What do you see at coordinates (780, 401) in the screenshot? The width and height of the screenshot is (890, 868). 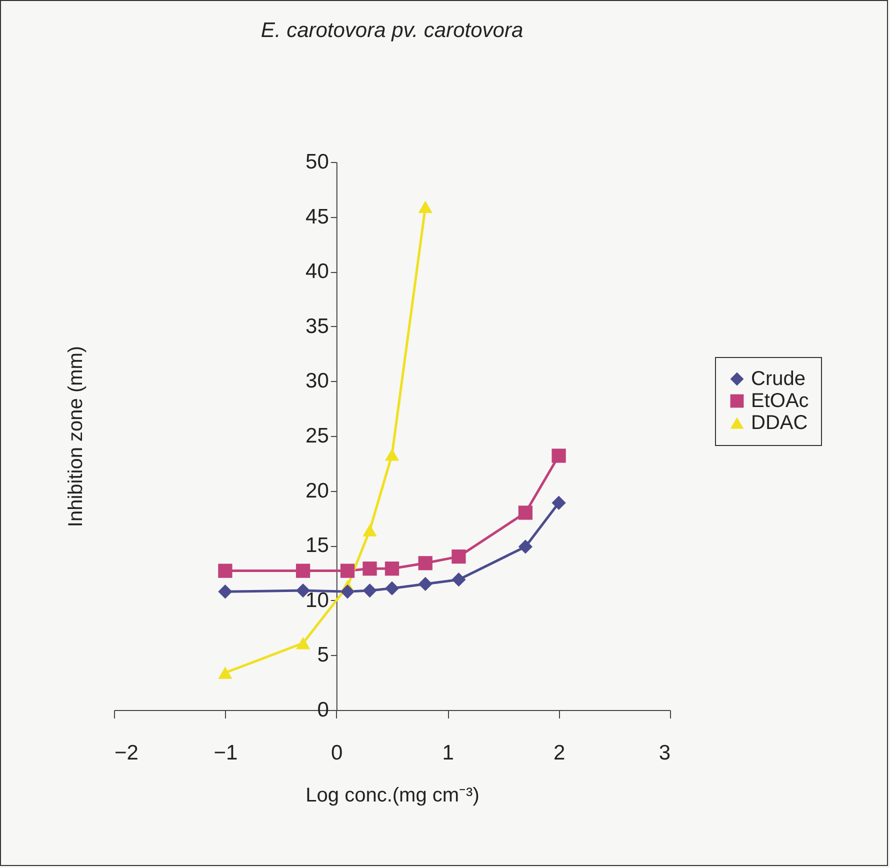 I see `legend-label: EtOAc` at bounding box center [780, 401].